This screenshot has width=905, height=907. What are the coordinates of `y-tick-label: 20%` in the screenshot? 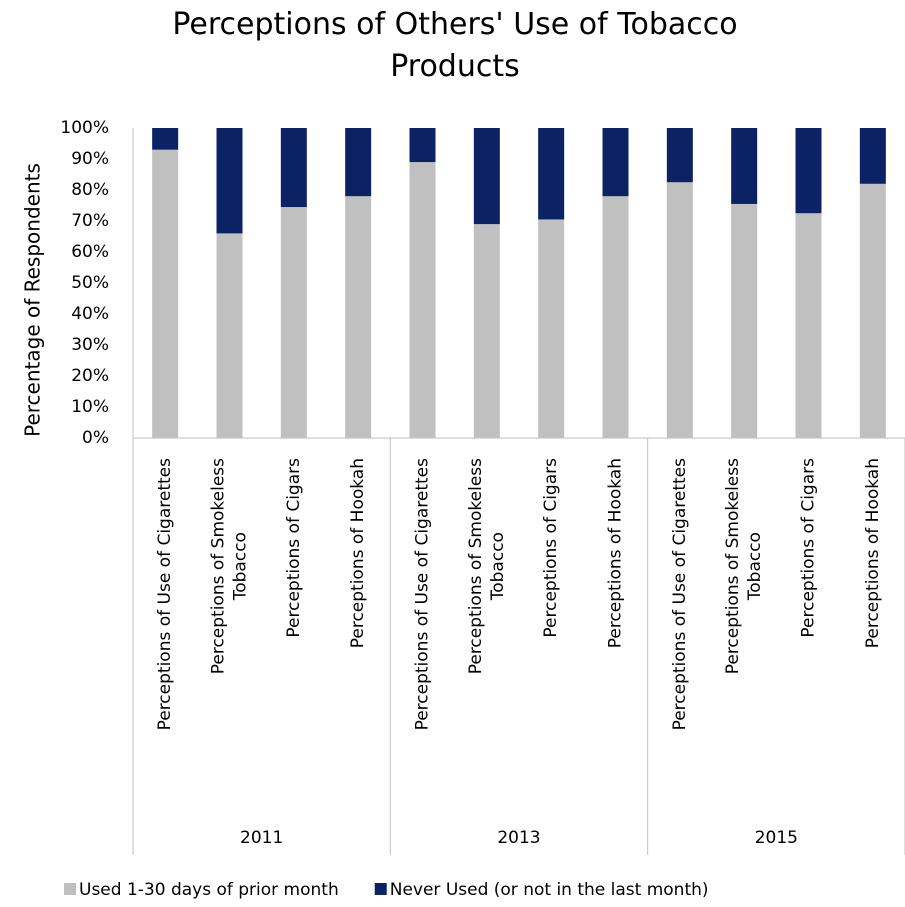 It's located at (90, 376).